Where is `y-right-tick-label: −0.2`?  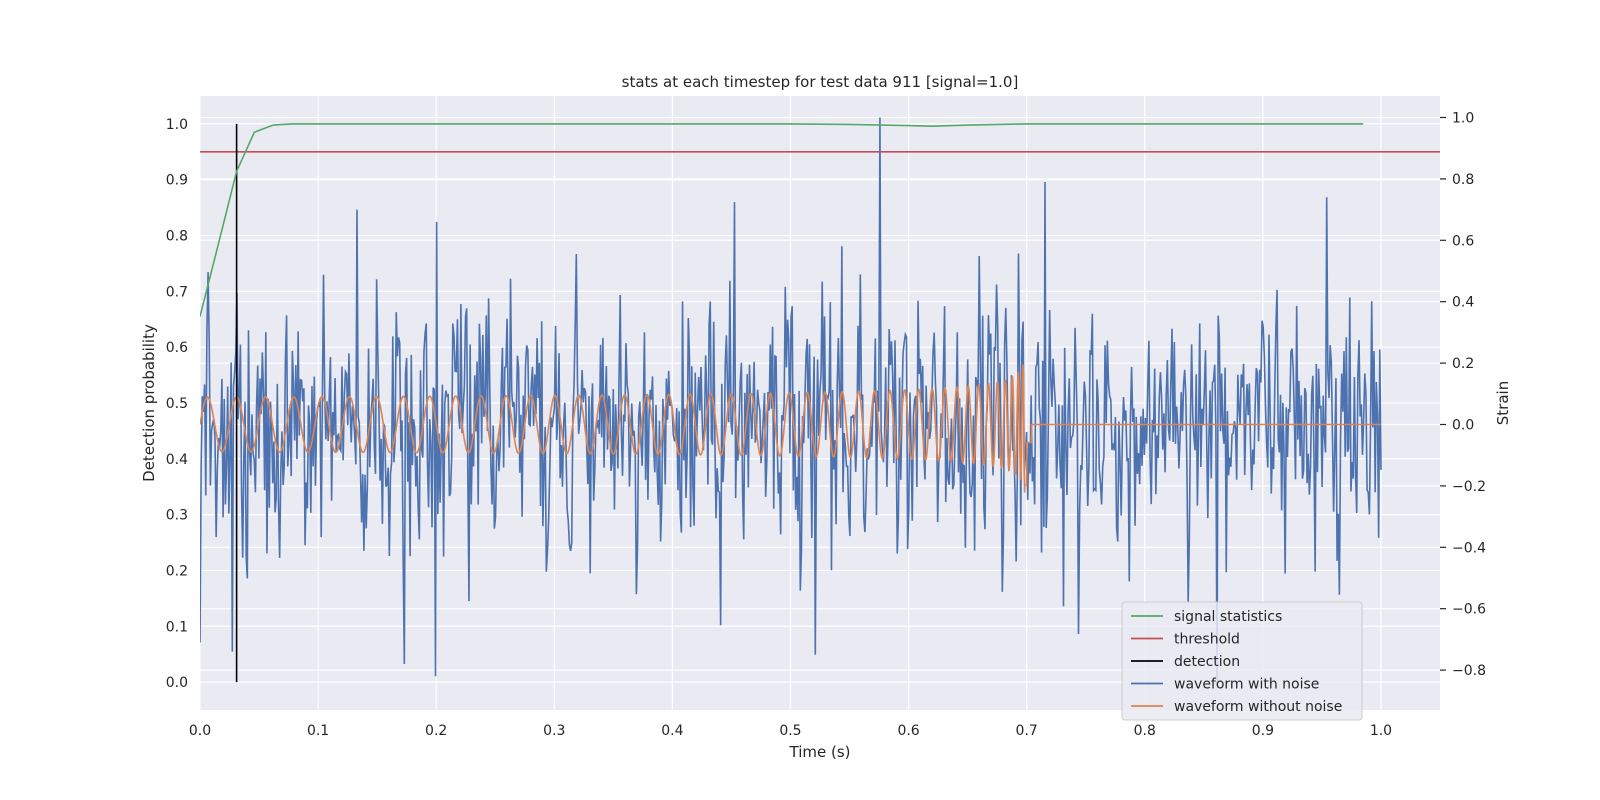 y-right-tick-label: −0.2 is located at coordinates (1469, 487).